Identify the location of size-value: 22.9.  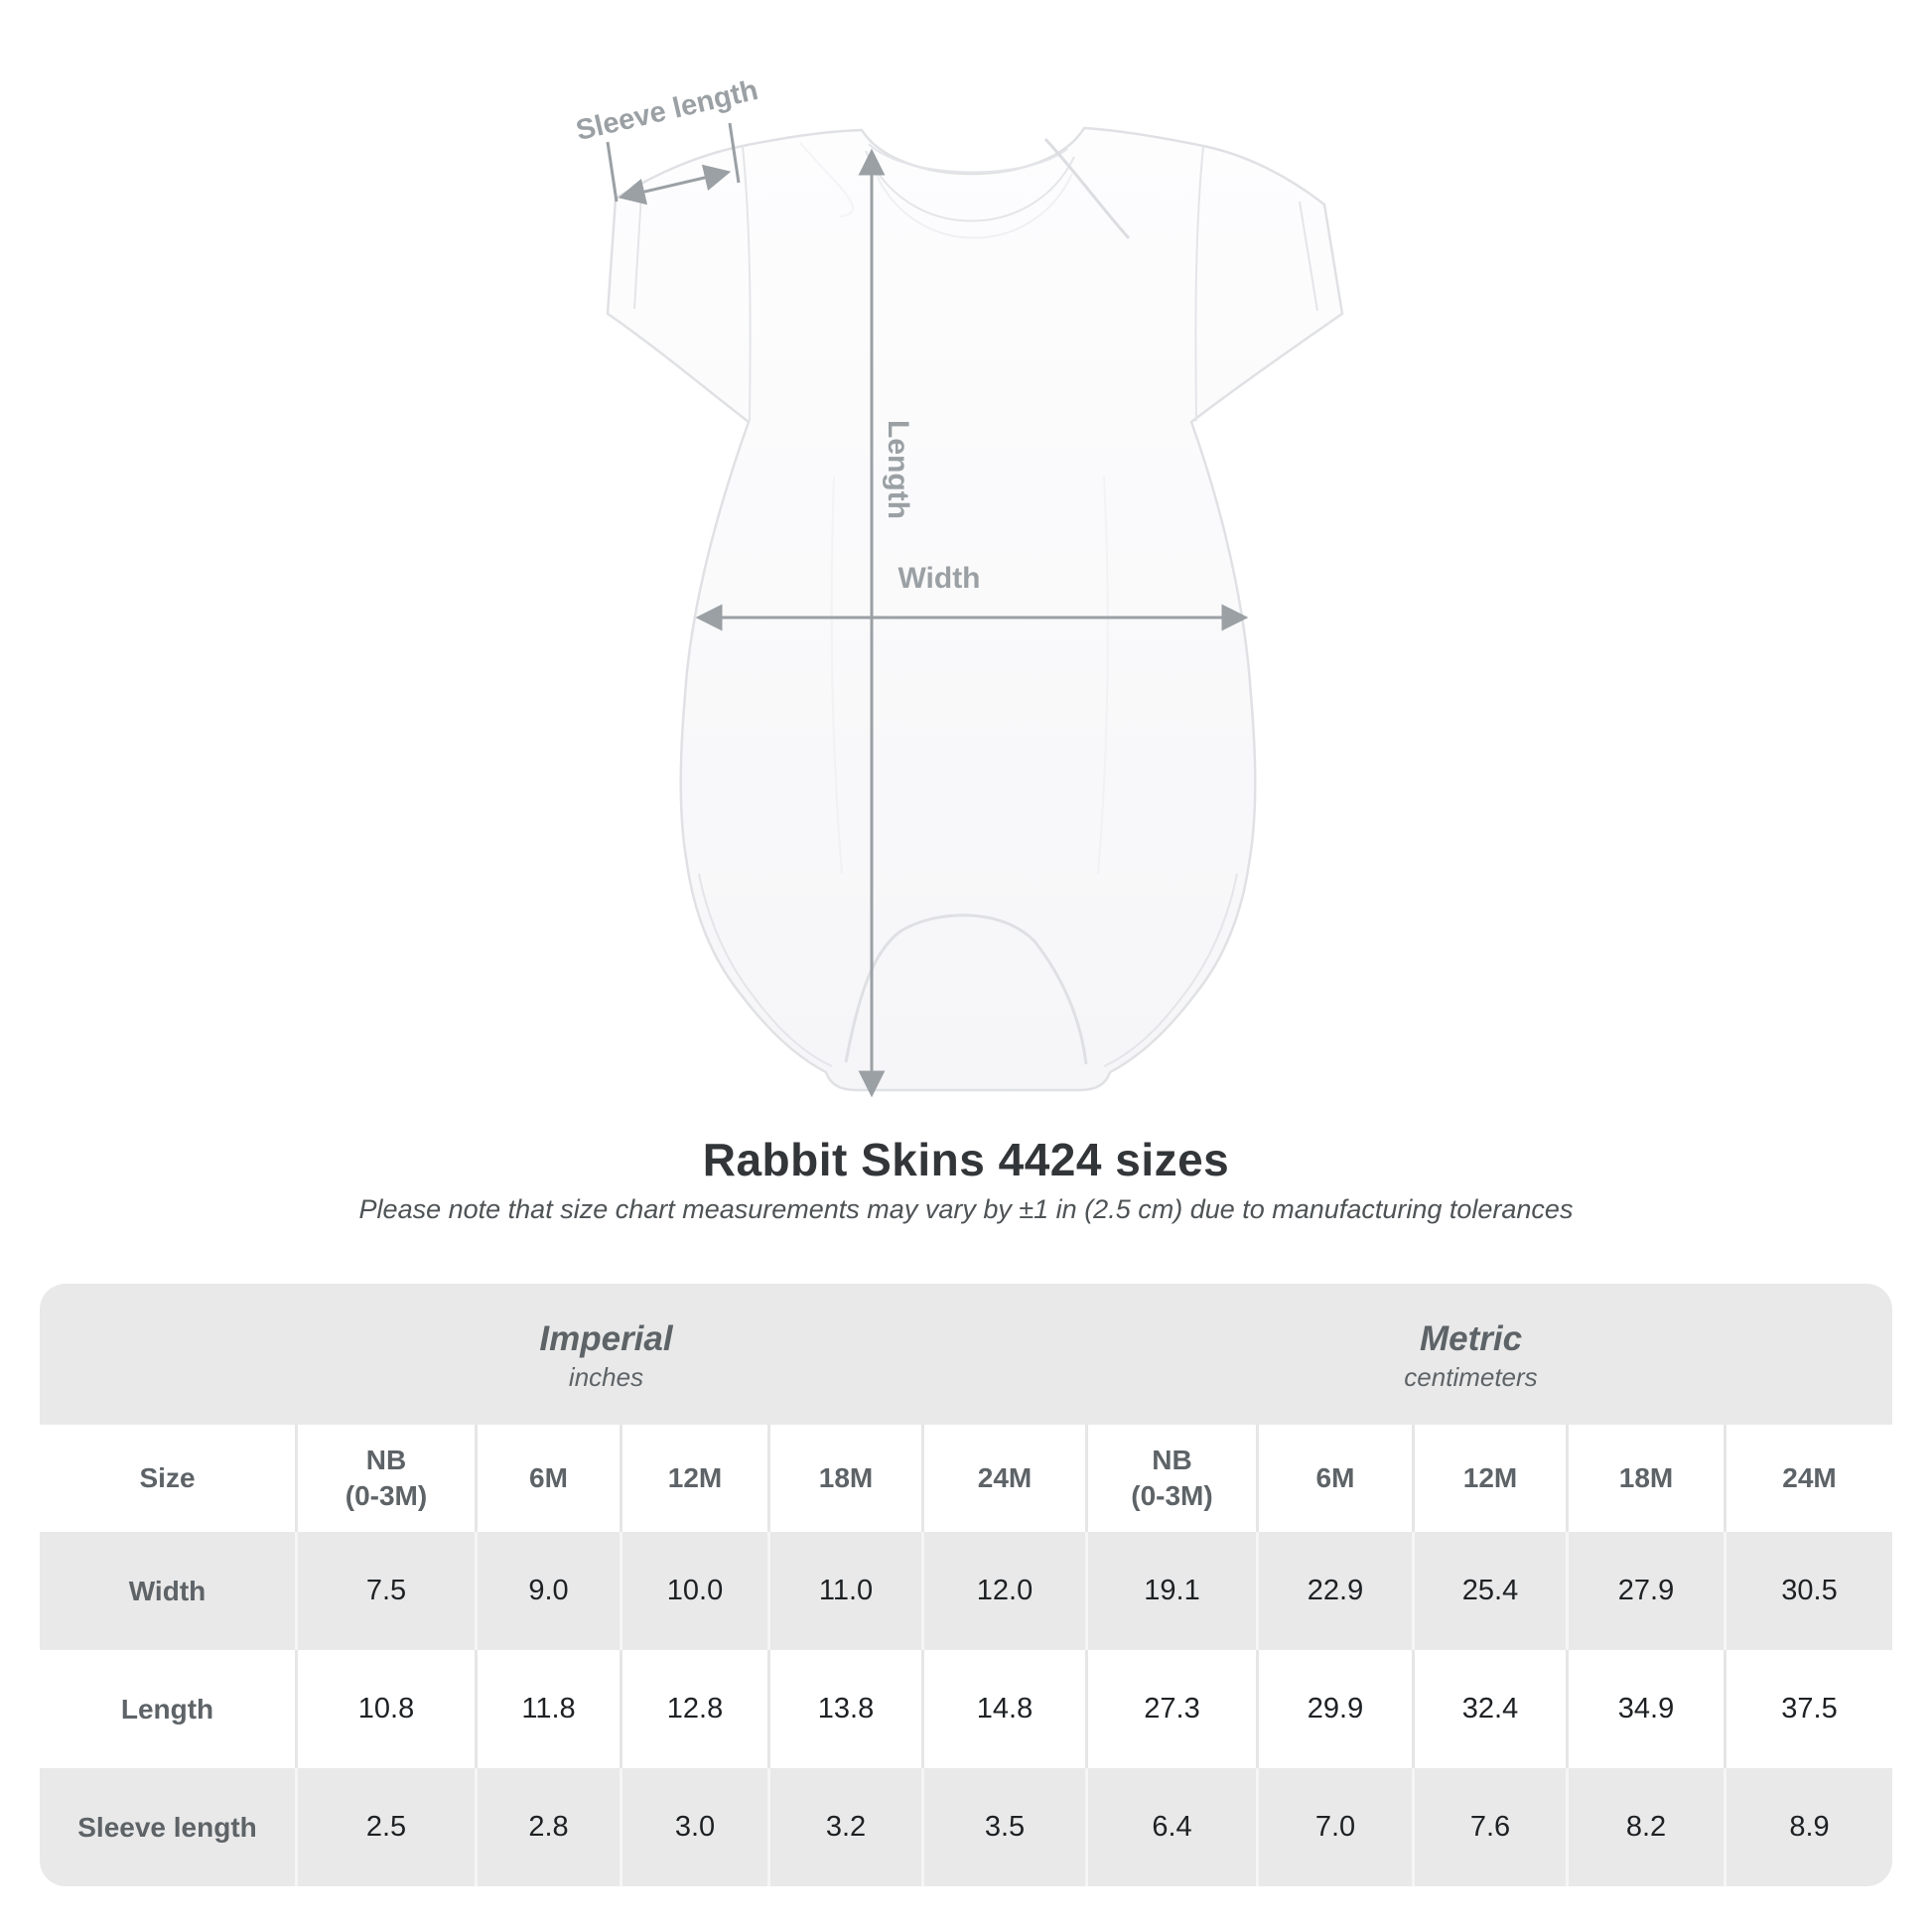
(1334, 1591).